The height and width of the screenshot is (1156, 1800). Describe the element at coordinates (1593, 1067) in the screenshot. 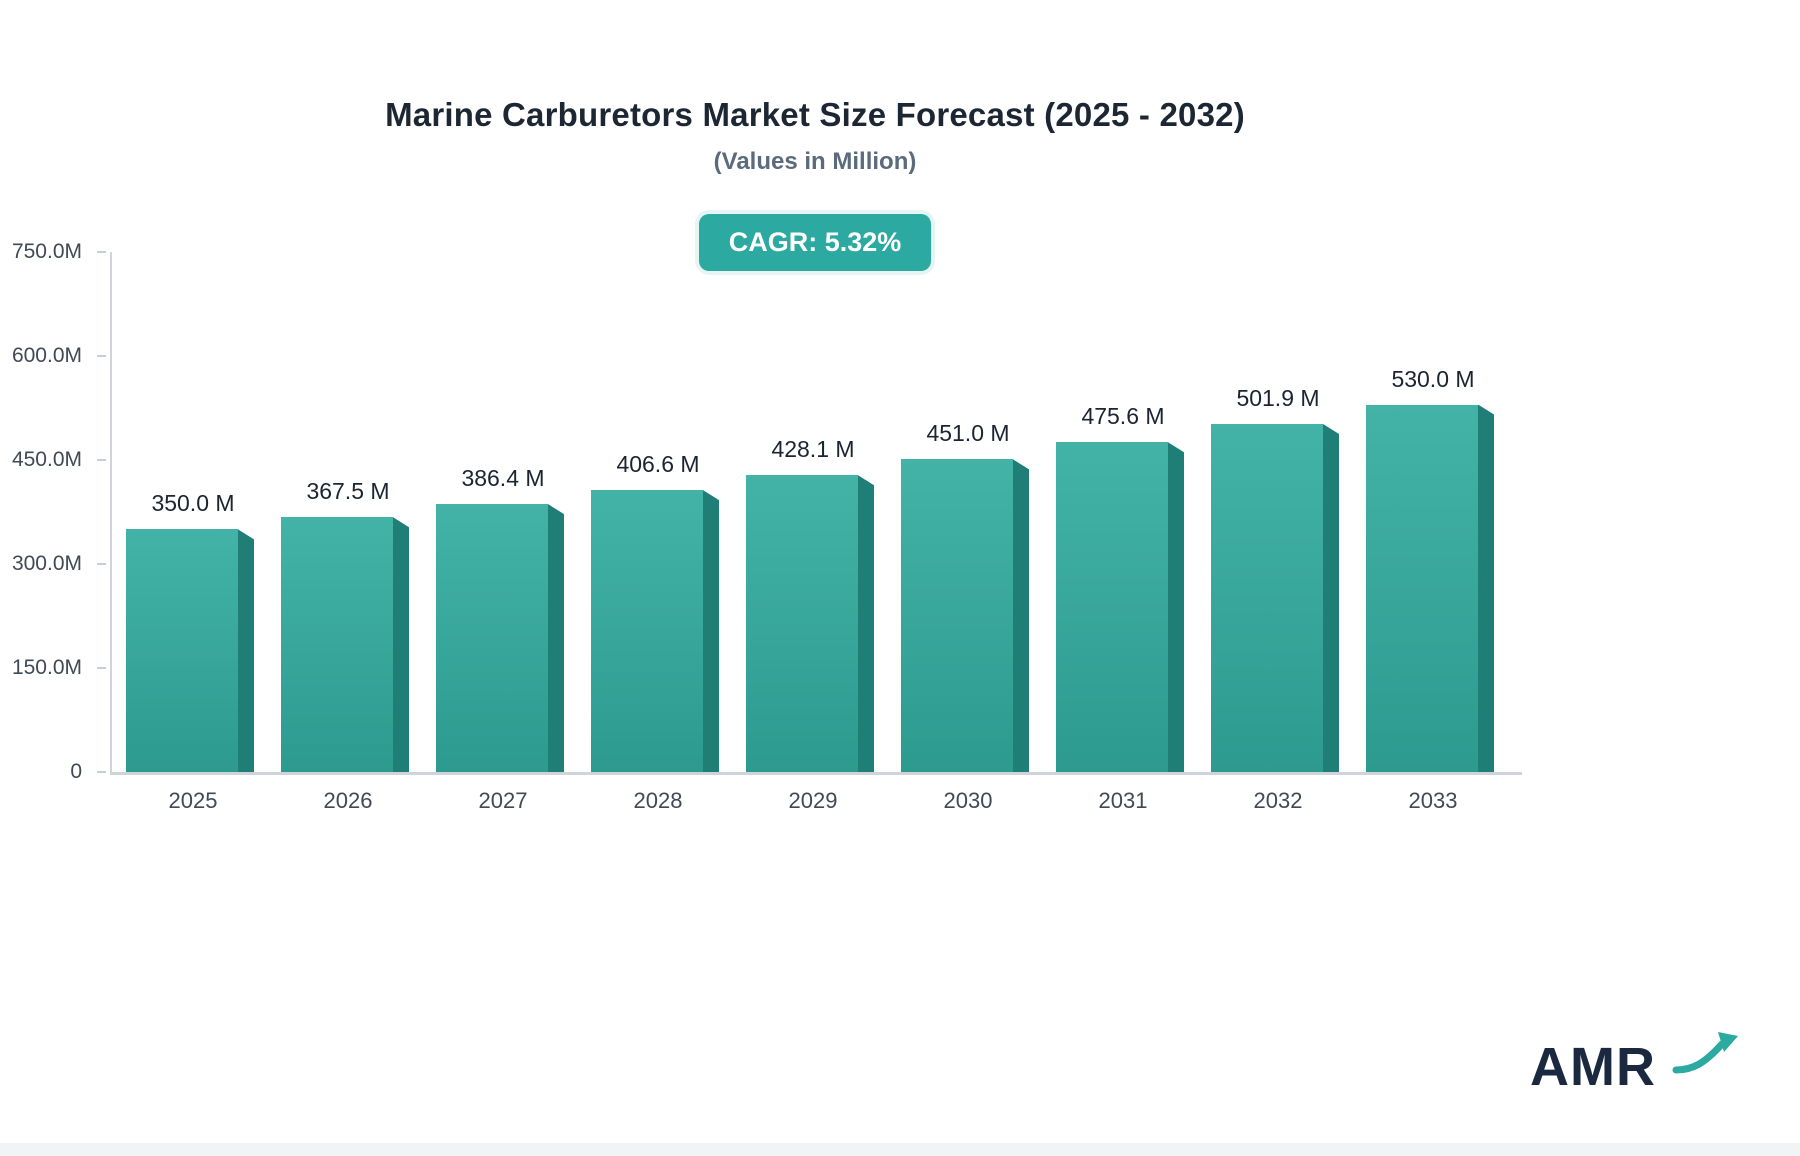

I see `amr-logo-text: AMR` at that location.